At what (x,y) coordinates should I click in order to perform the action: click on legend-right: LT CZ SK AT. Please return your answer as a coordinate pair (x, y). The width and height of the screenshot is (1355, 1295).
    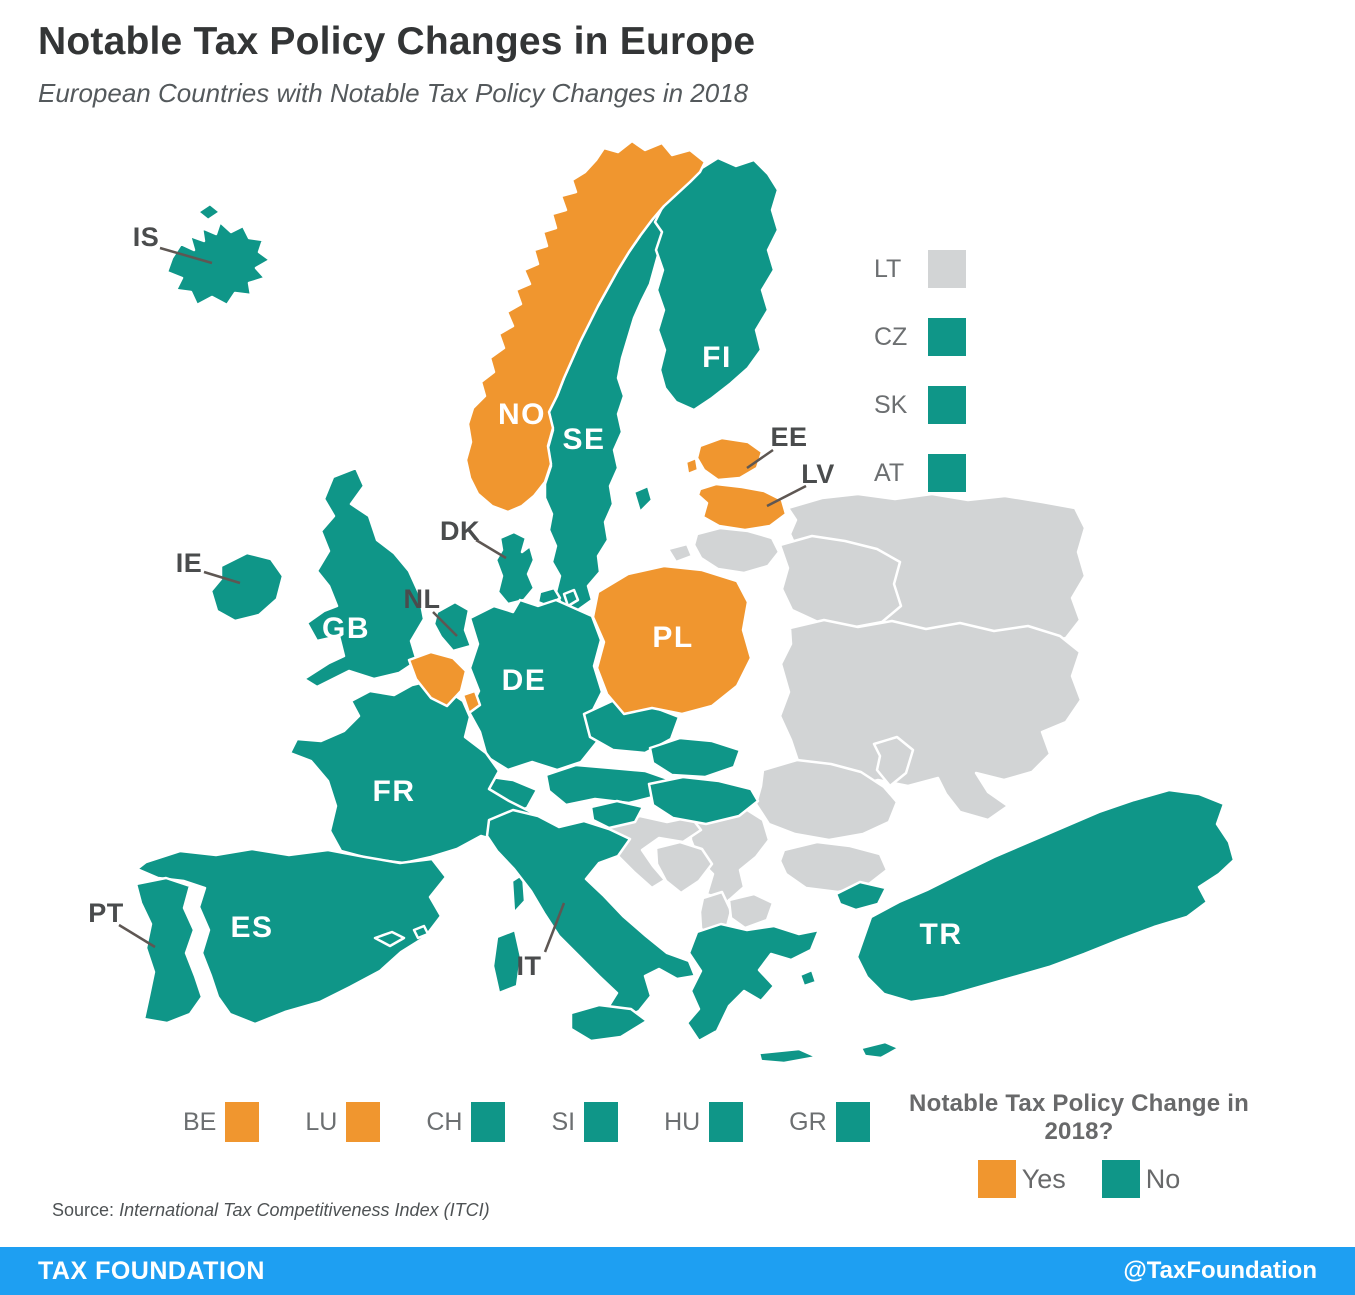
    Looking at the image, I should click on (920, 386).